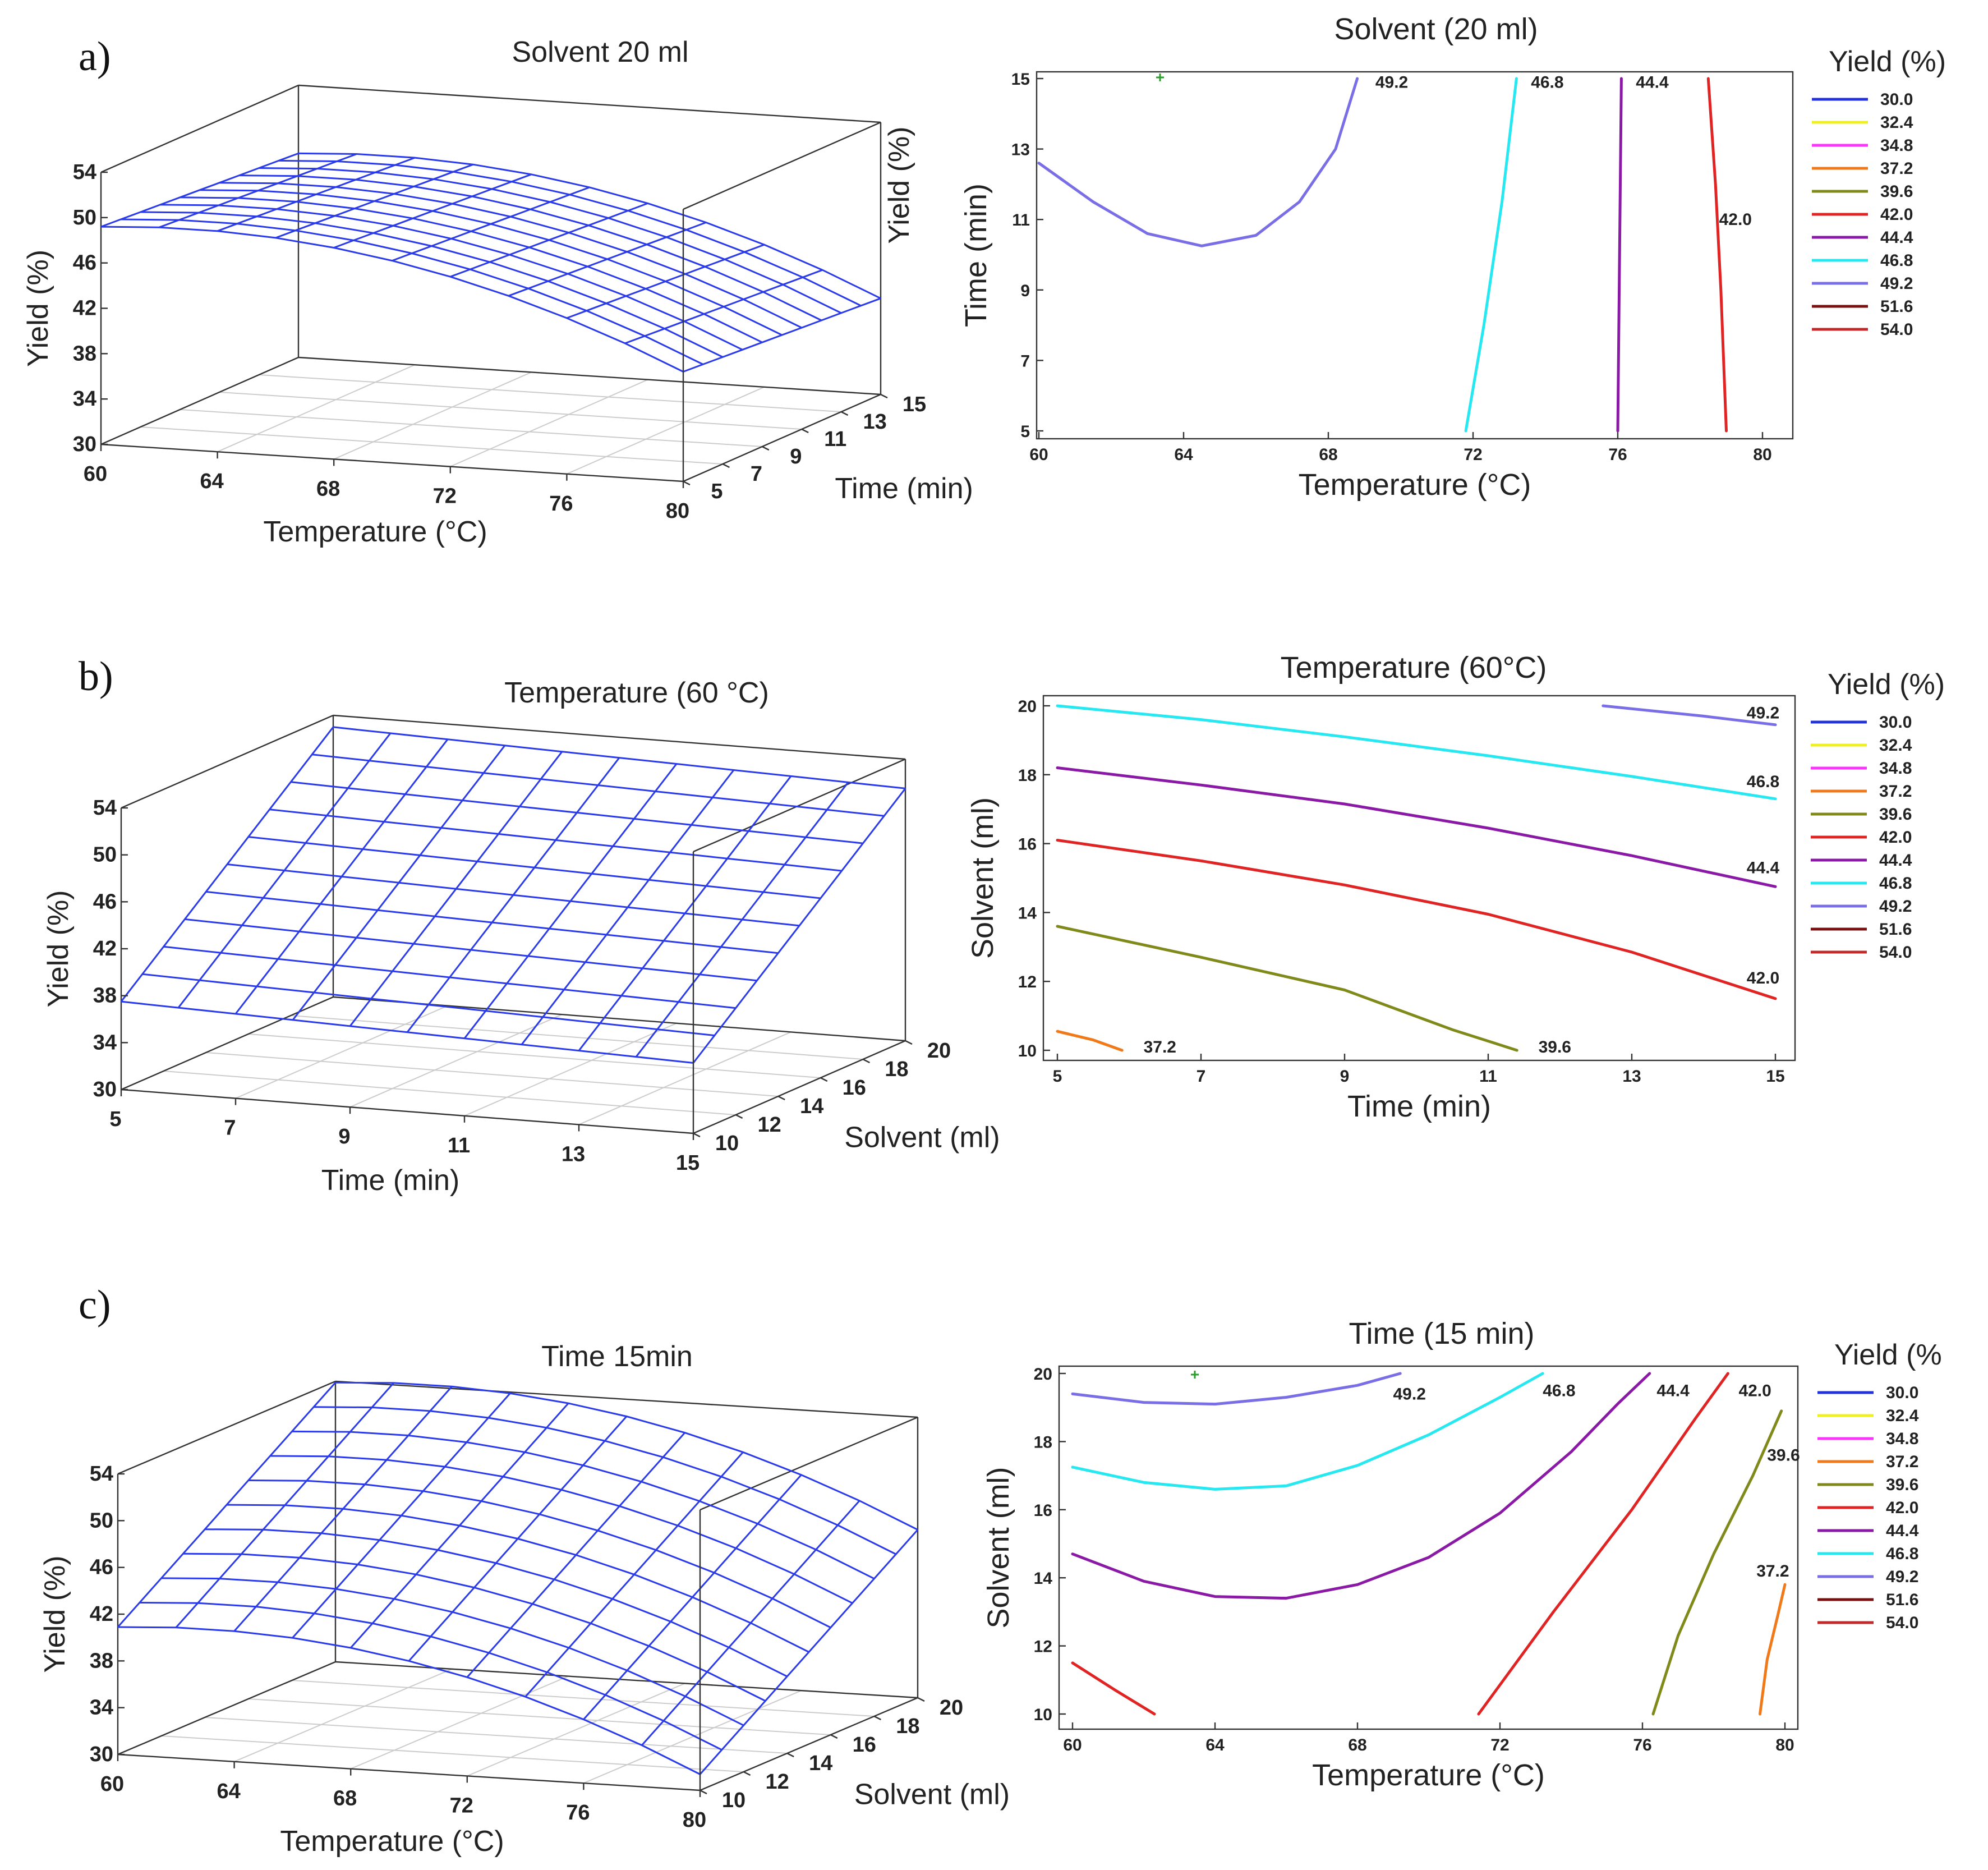 Image resolution: width=1988 pixels, height=1870 pixels. Describe the element at coordinates (1547, 82) in the screenshot. I see `contour-level-label: 46.8` at that location.